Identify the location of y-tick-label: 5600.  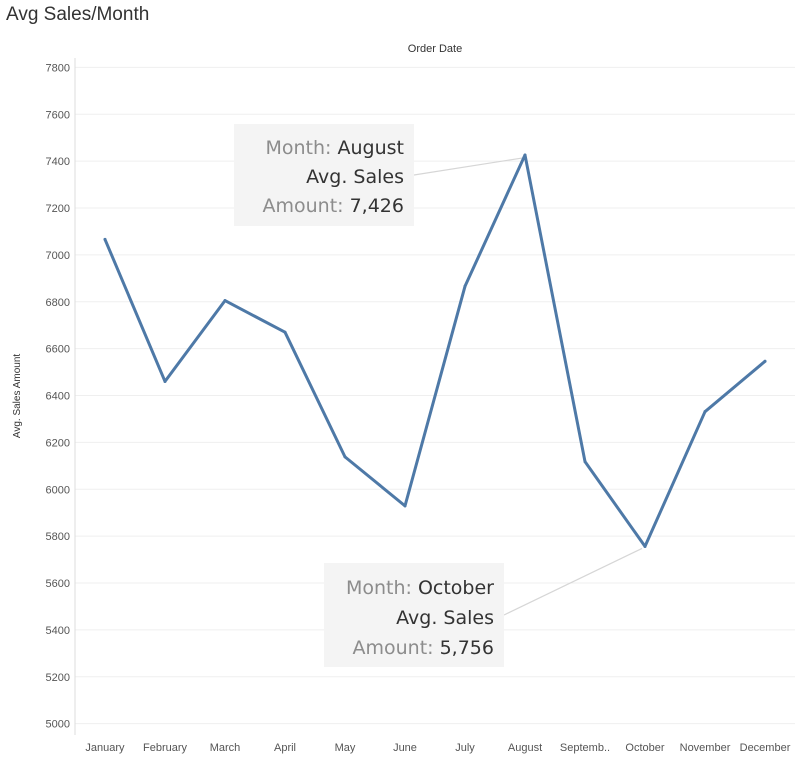
(58, 584).